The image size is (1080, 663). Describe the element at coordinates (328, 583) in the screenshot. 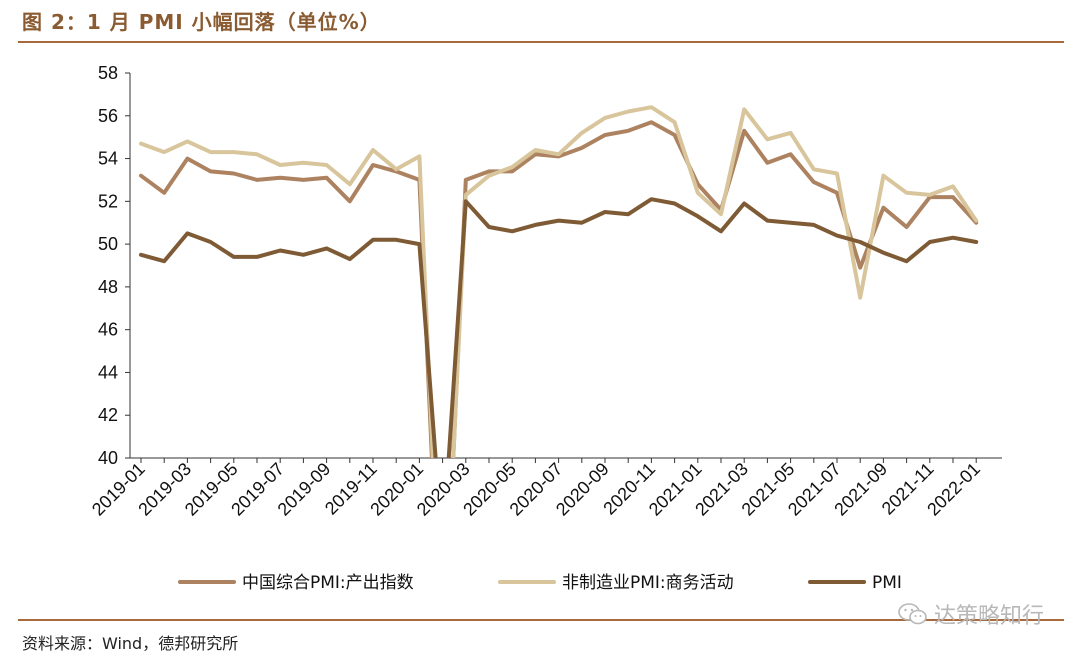

I see `legend-label-0: 中国综合PMI:产出指数` at that location.